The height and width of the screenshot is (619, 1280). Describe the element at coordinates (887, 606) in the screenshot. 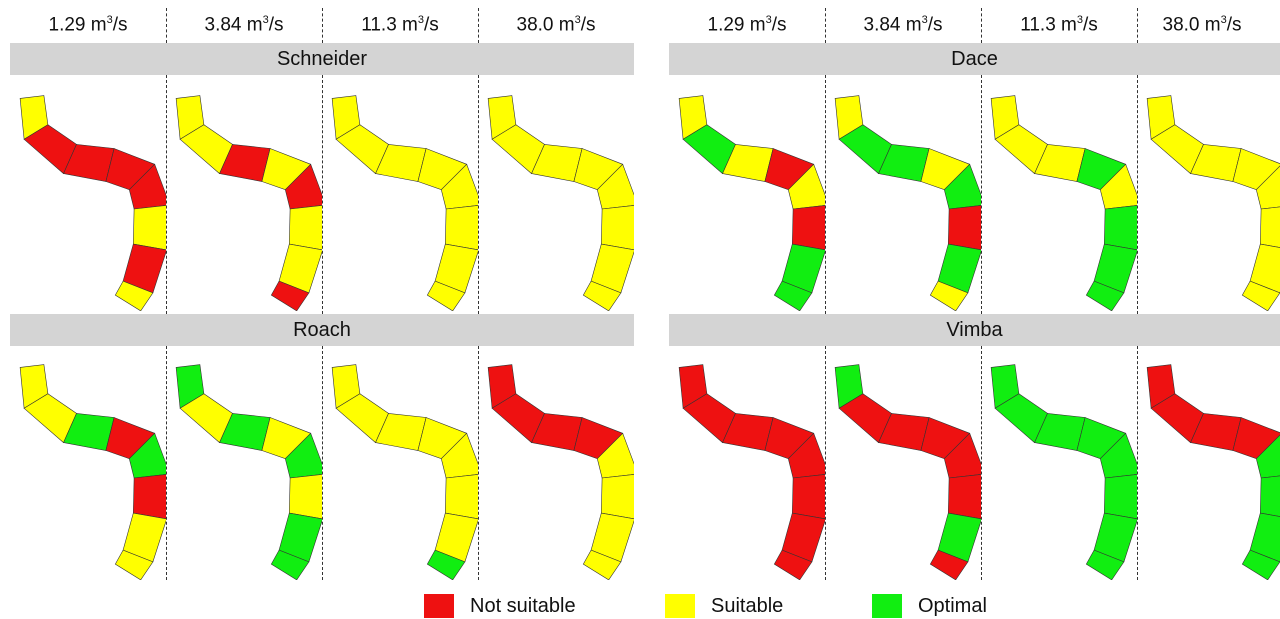

I see `optimal-swatch` at that location.